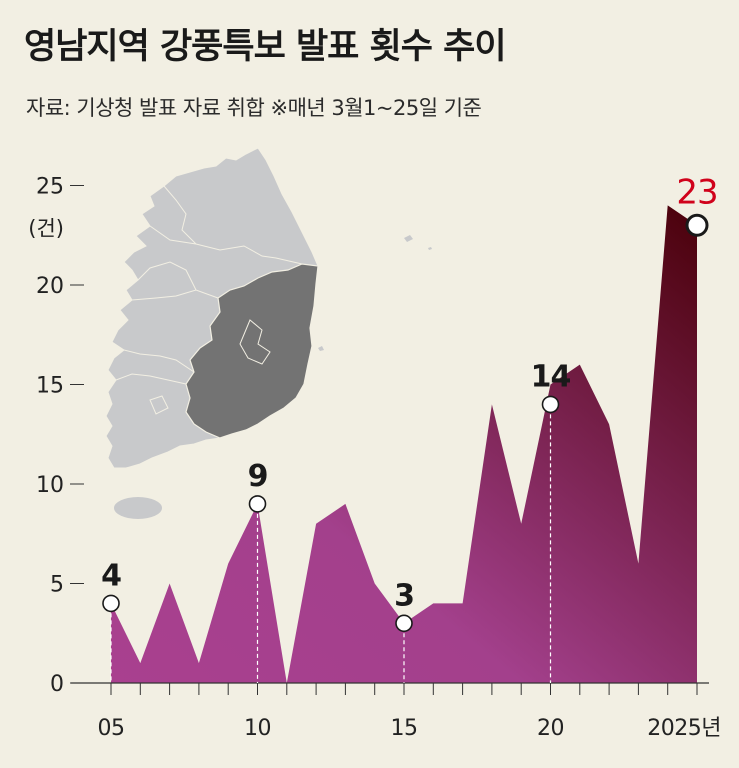  What do you see at coordinates (257, 728) in the screenshot?
I see `x-tick-label: 10` at bounding box center [257, 728].